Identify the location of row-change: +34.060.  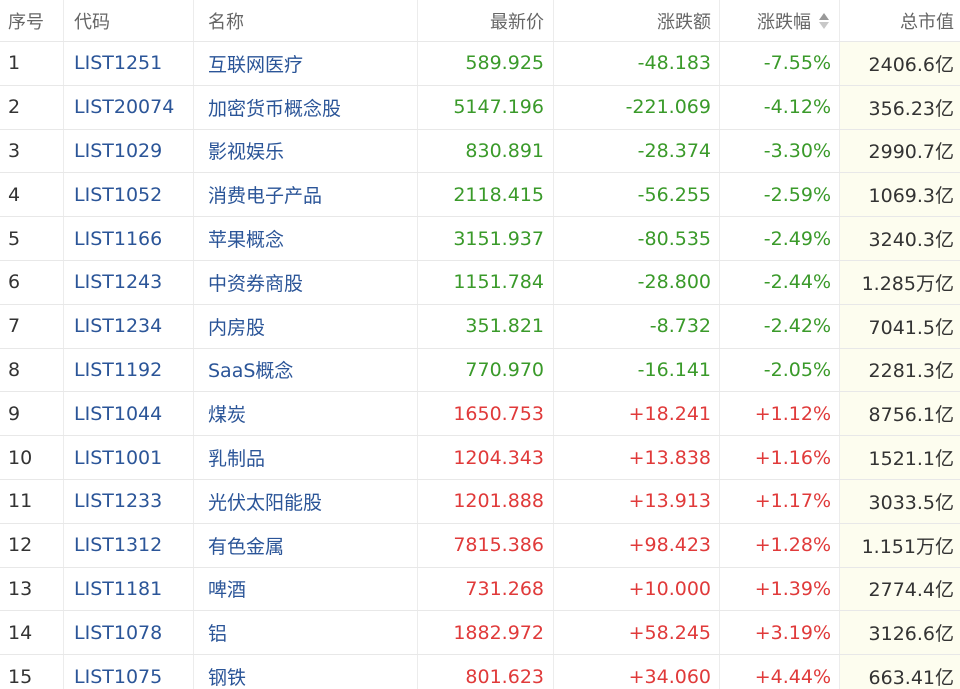
(637, 672).